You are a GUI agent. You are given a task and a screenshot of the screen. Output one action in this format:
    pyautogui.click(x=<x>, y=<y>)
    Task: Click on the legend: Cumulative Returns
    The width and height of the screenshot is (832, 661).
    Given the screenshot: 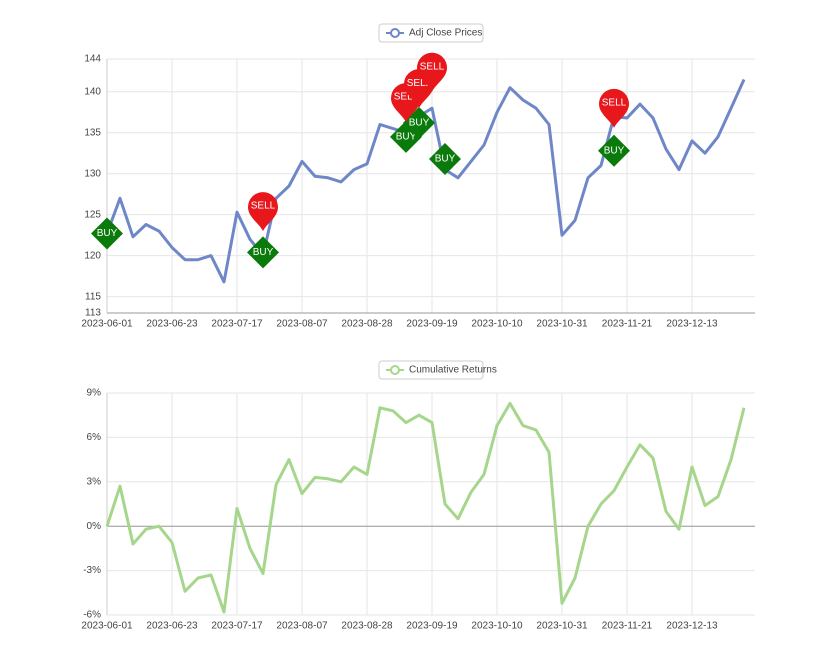 What is the action you would take?
    pyautogui.click(x=437, y=370)
    